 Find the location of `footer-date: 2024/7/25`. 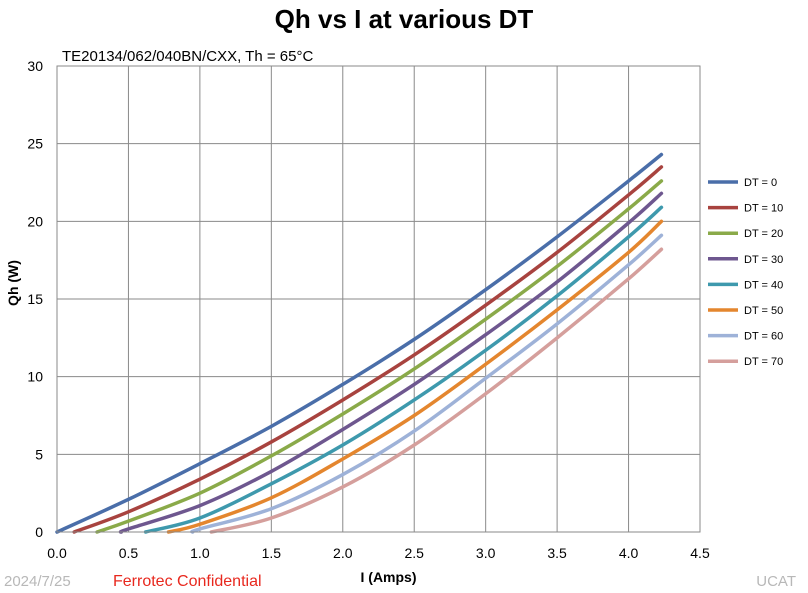

footer-date: 2024/7/25 is located at coordinates (37, 581).